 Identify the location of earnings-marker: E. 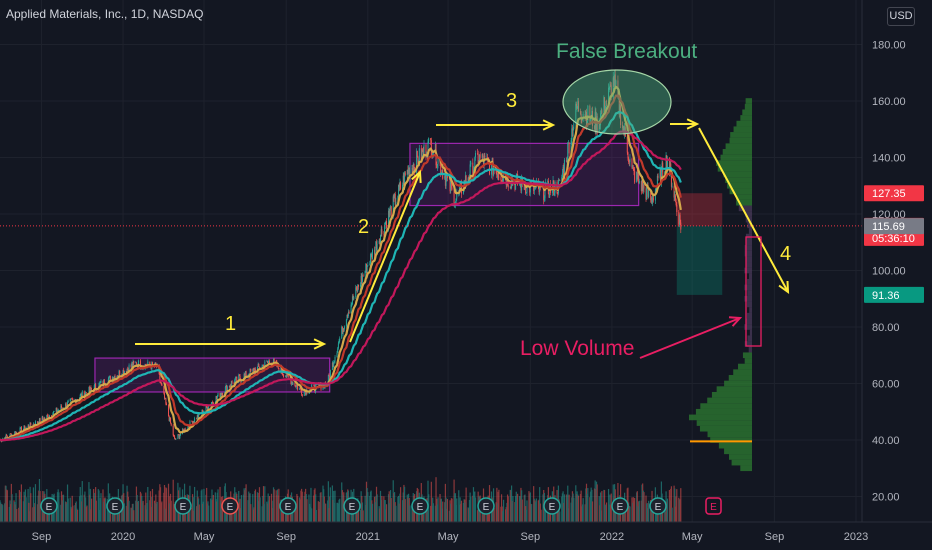
(115, 506).